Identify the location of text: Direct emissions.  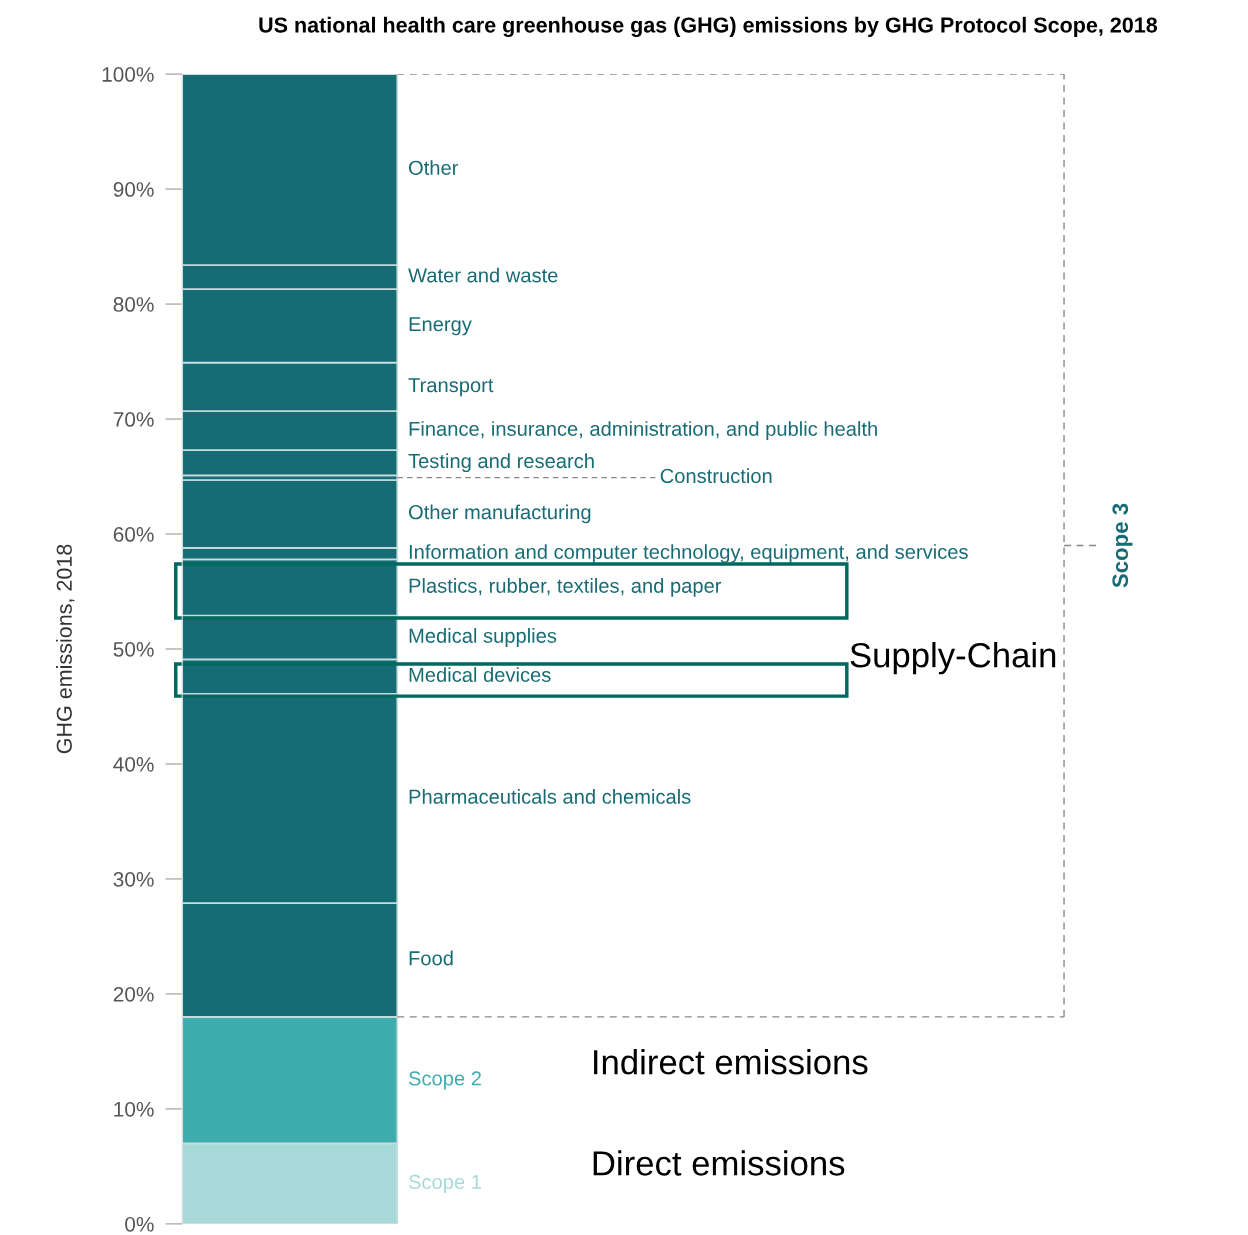
(719, 1163).